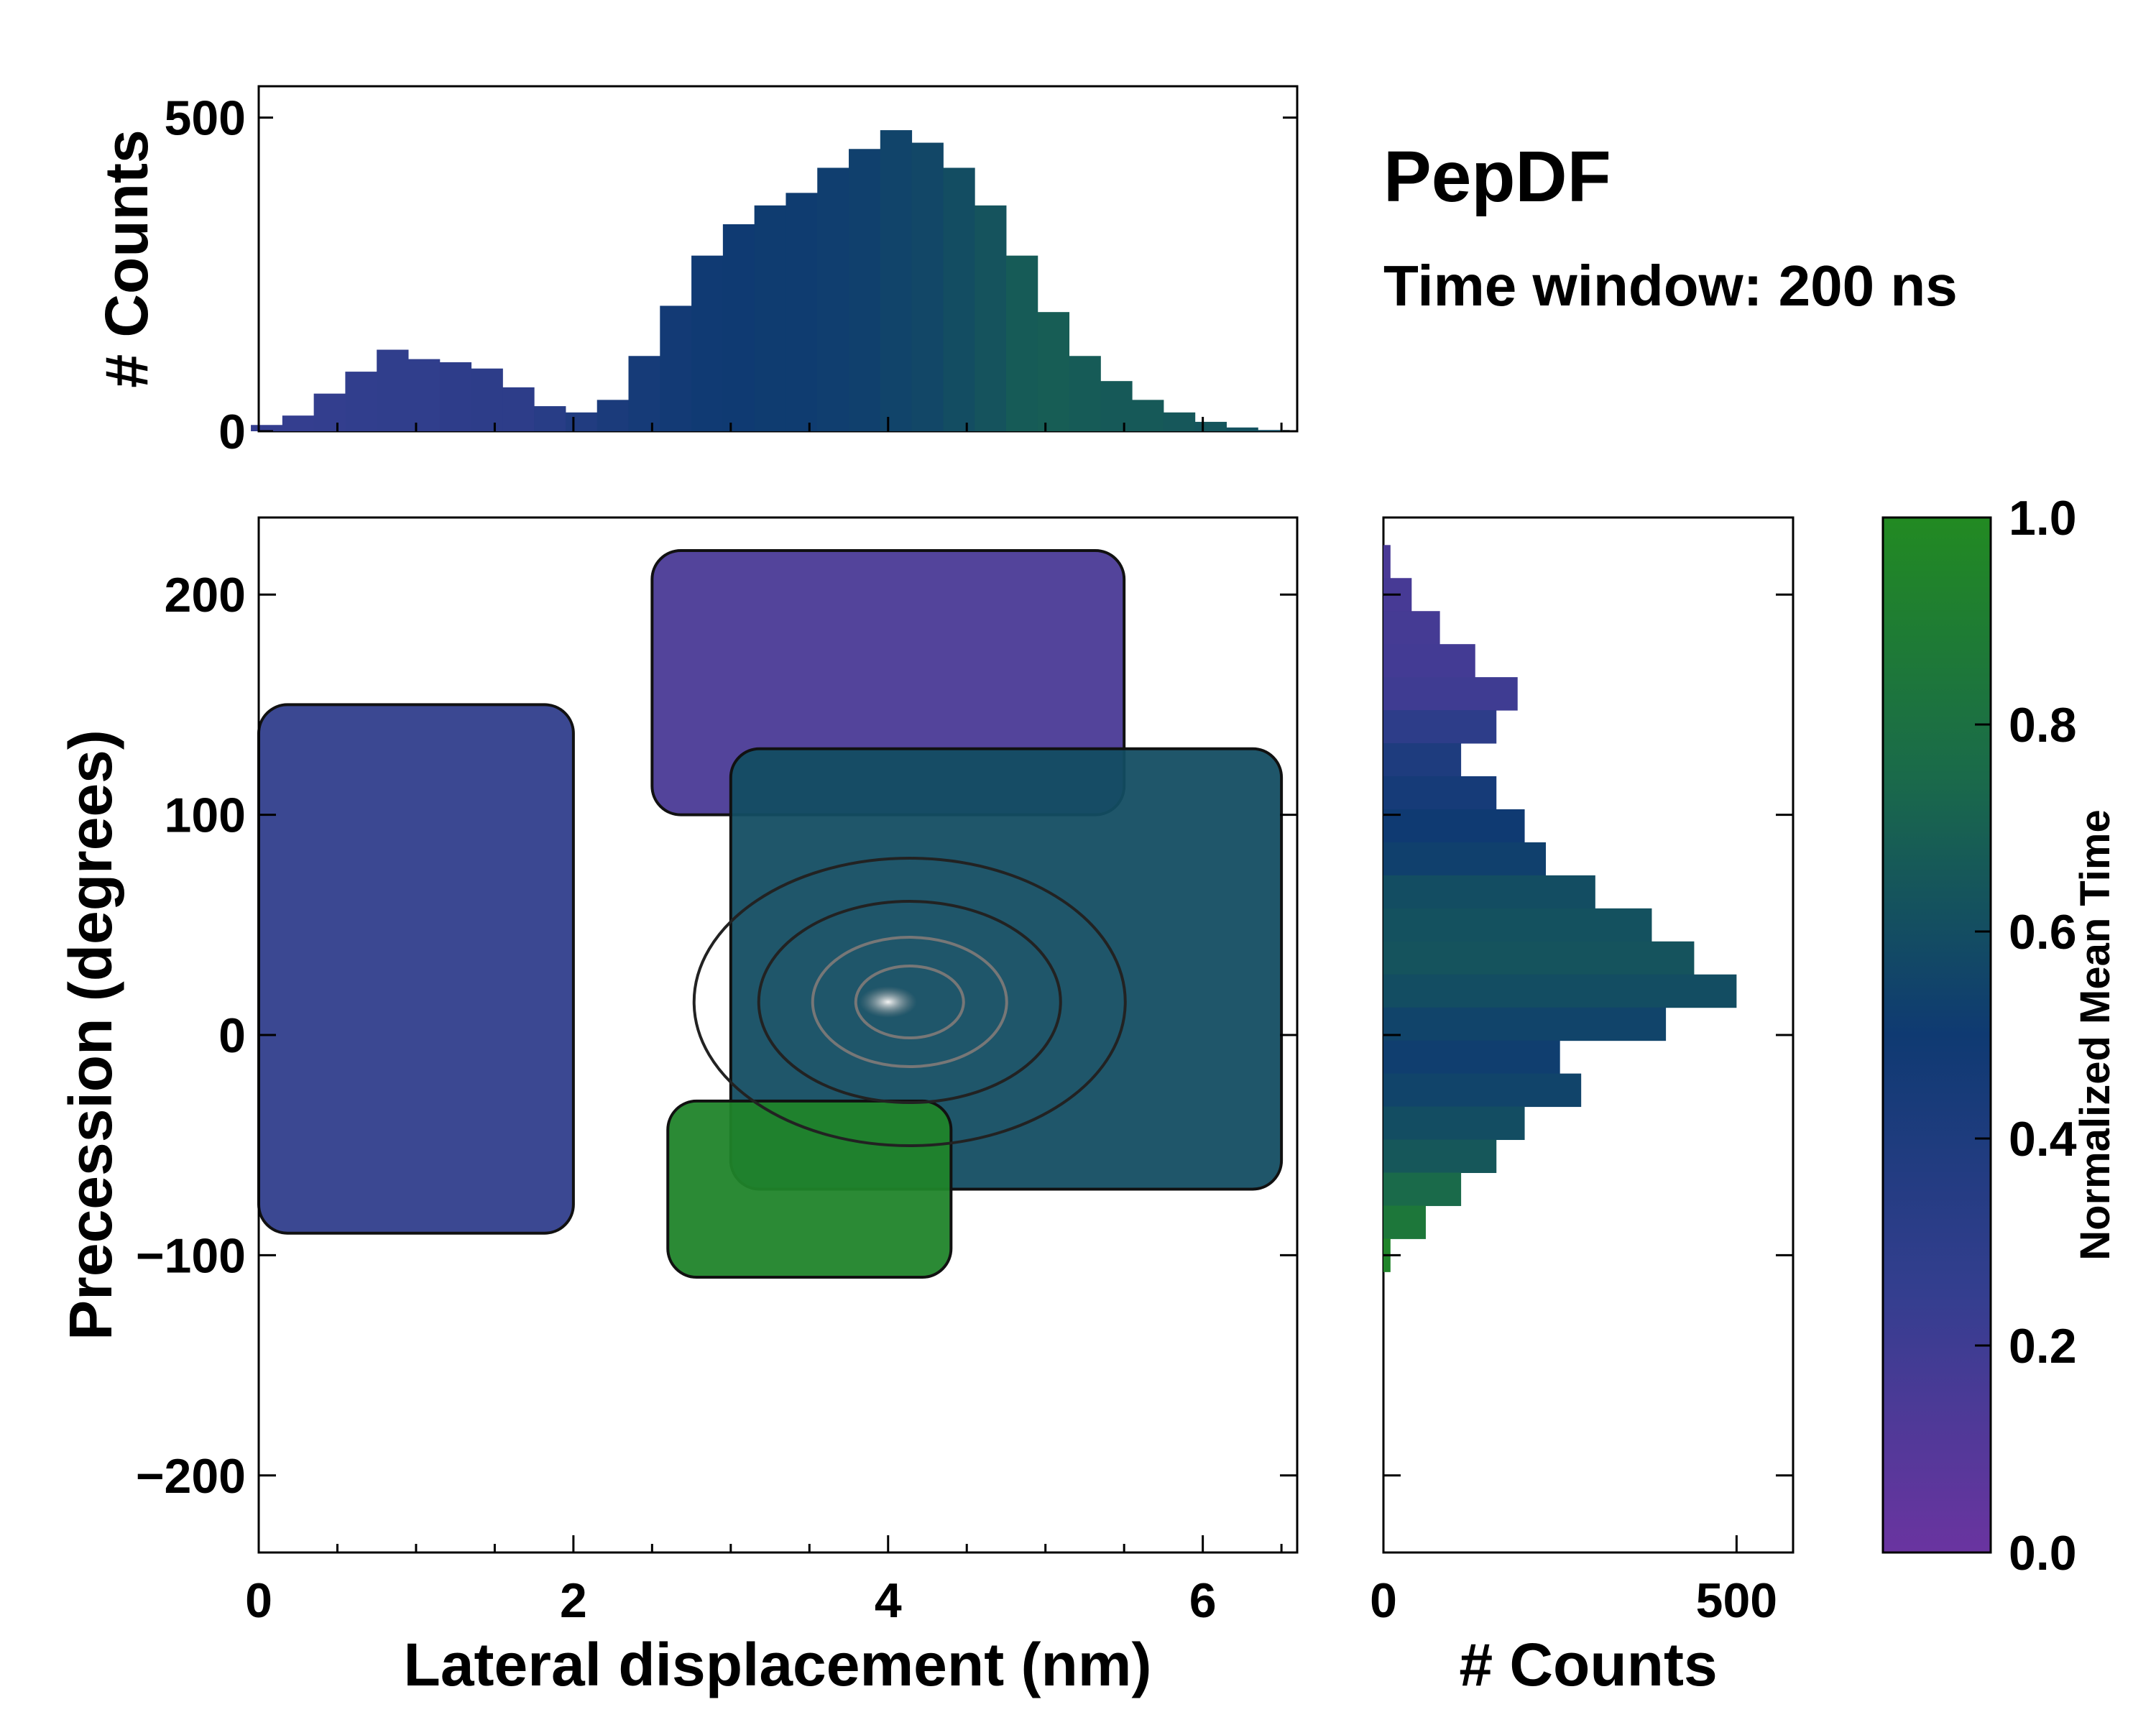 The height and width of the screenshot is (1725, 2156). What do you see at coordinates (2043, 518) in the screenshot?
I see `colorbar-tick-label: 1.0` at bounding box center [2043, 518].